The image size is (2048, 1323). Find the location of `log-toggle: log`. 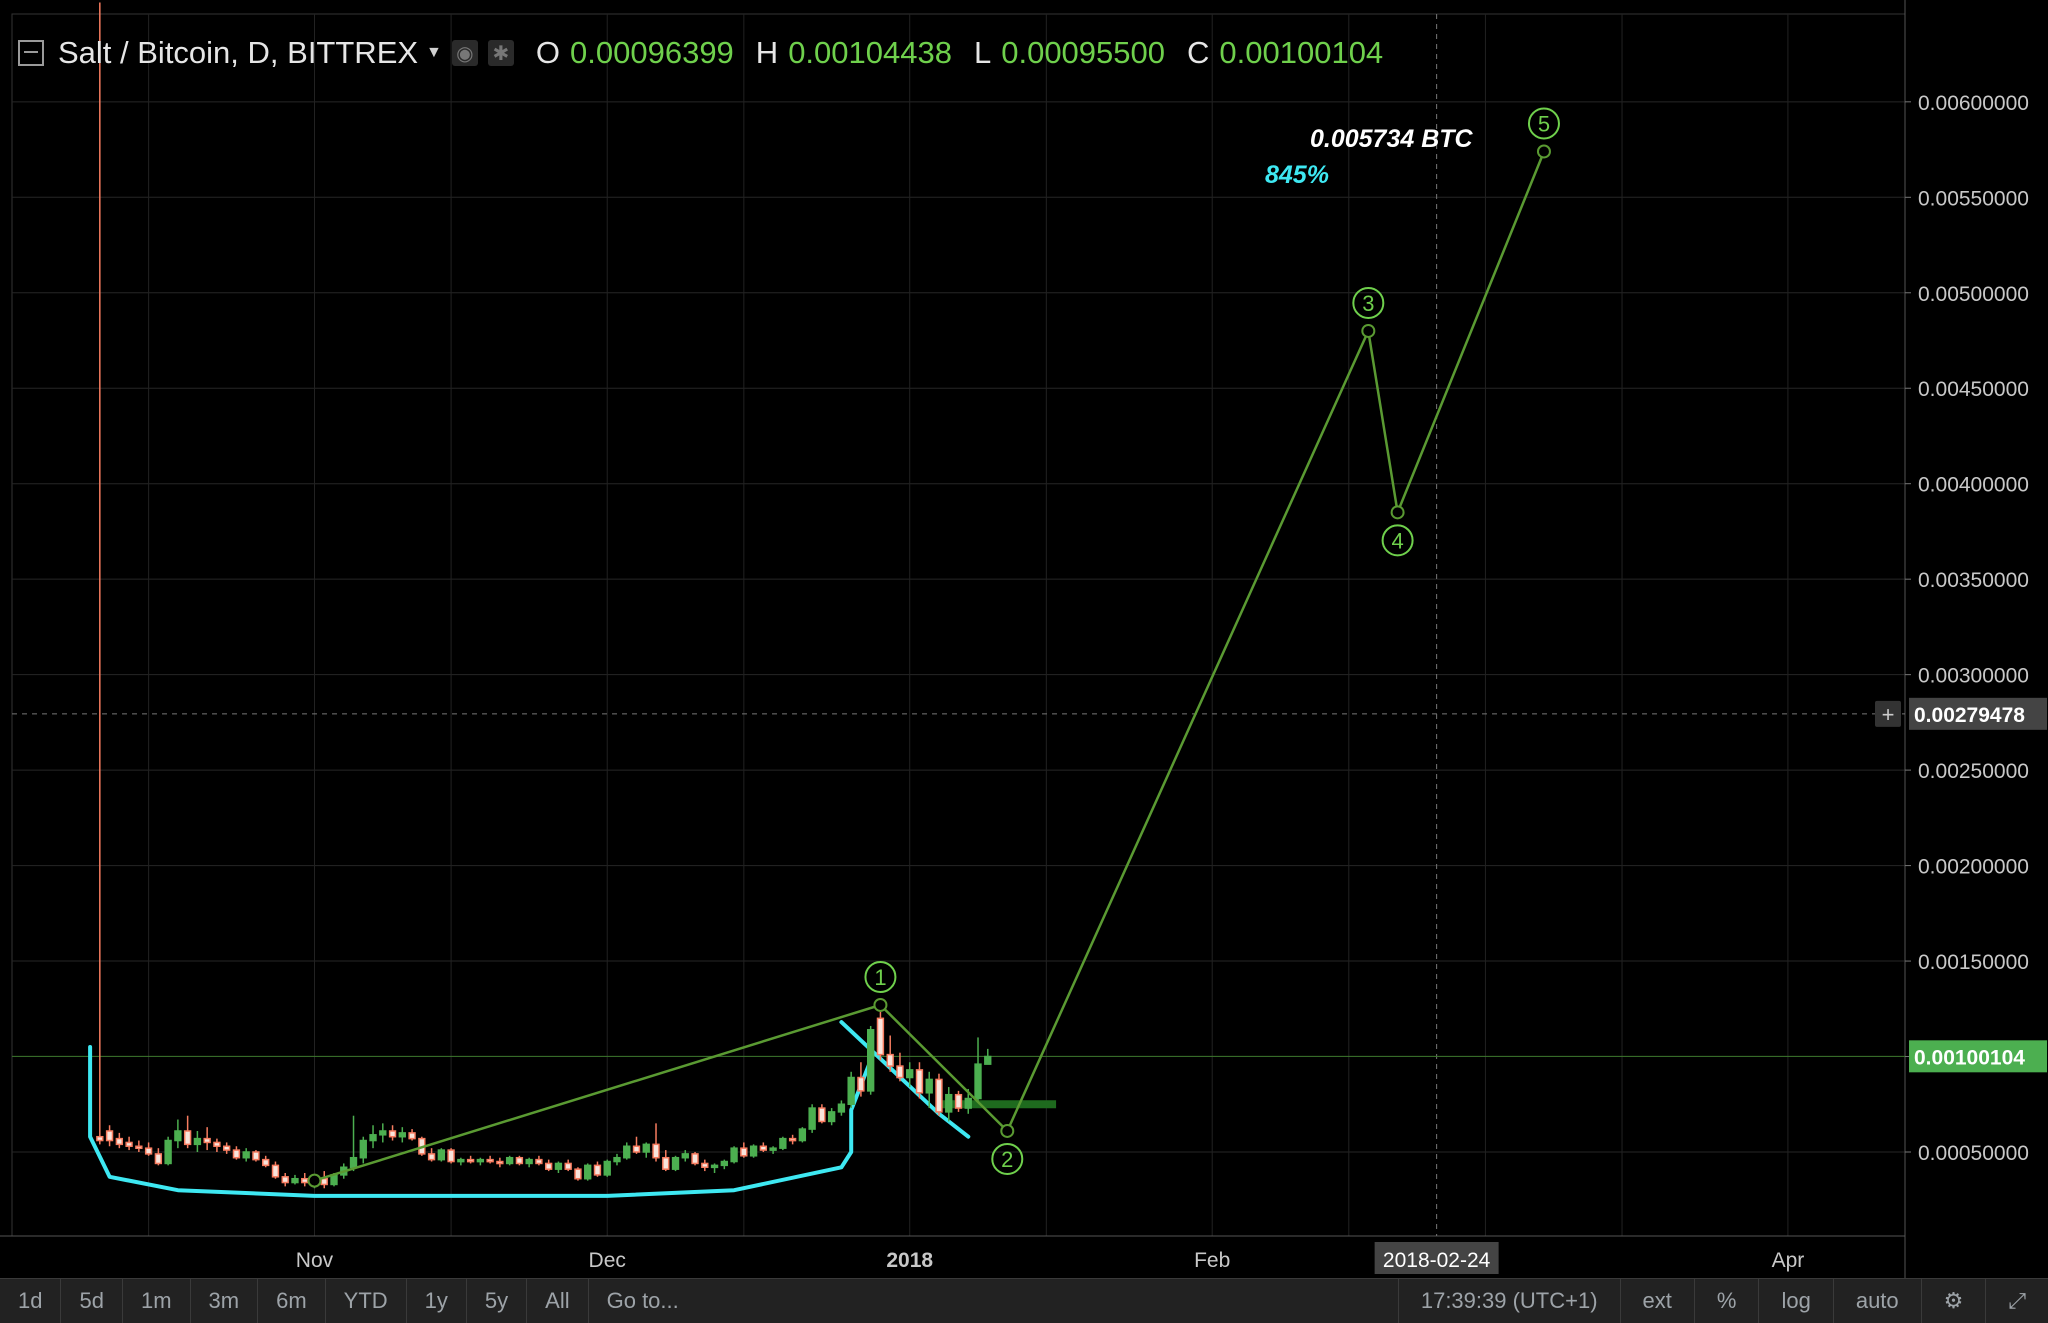

log-toggle: log is located at coordinates (1795, 1301).